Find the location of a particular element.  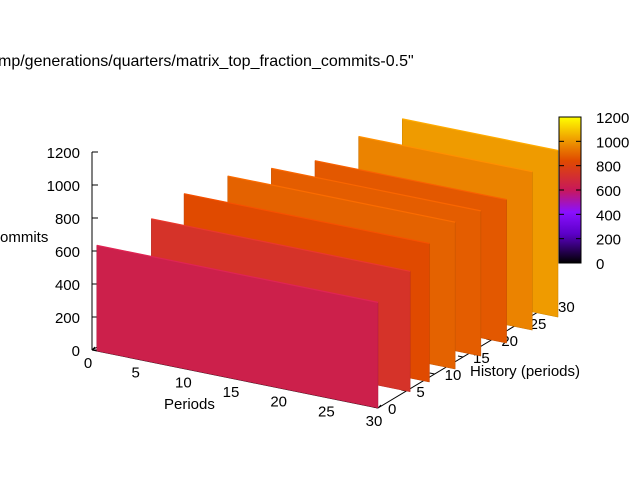

z-tick-label: 800 is located at coordinates (67, 219).